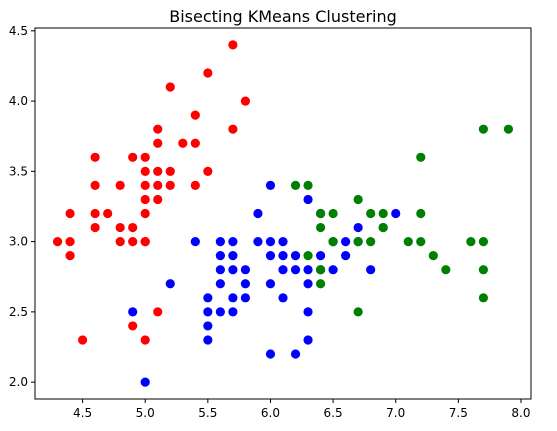 Image resolution: width=557 pixels, height=431 pixels. Describe the element at coordinates (270, 413) in the screenshot. I see `x-tick-label: 6.0` at that location.